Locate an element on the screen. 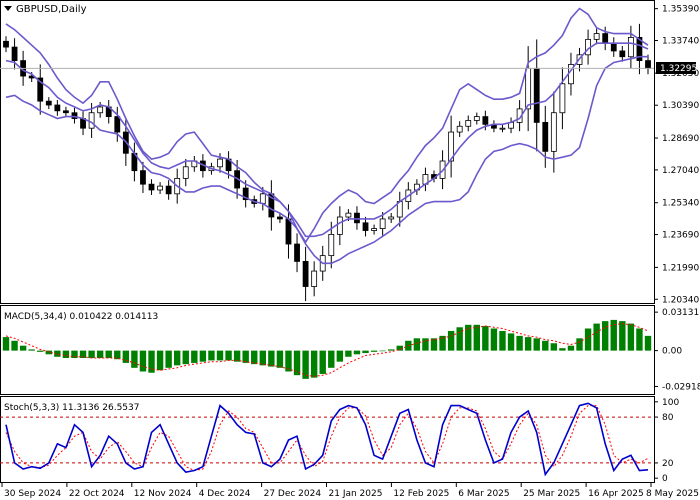  price-axis-label: 1.25340 is located at coordinates (680, 204).